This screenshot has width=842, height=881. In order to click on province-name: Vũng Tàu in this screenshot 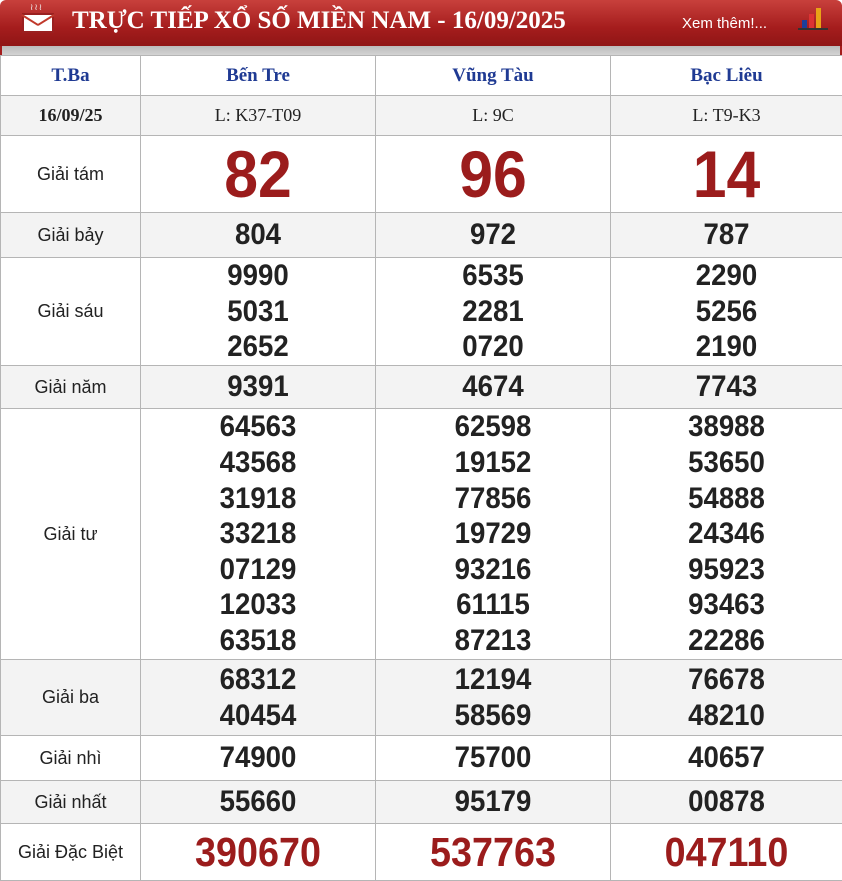, I will do `click(493, 76)`.